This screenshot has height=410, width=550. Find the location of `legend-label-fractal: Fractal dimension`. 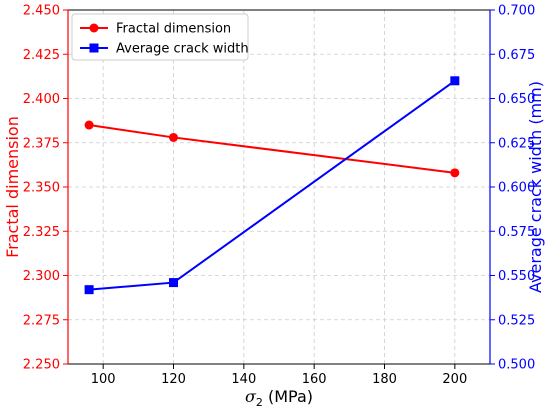

legend-label-fractal: Fractal dimension is located at coordinates (173, 29).